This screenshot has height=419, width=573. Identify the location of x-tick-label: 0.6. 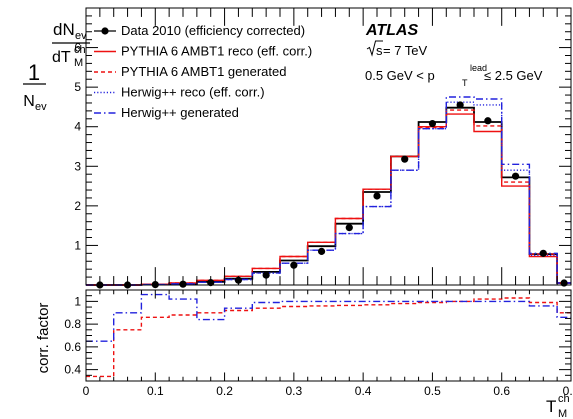
(501, 391).